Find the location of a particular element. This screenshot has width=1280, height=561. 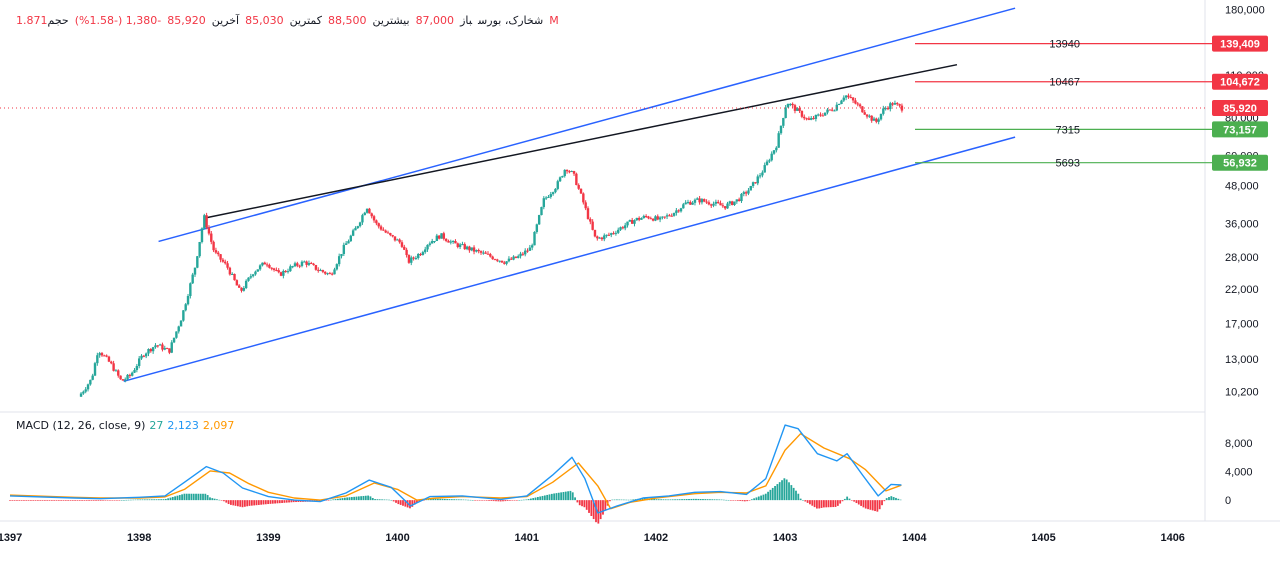

price-axis-tick: 28,000 is located at coordinates (1242, 258).